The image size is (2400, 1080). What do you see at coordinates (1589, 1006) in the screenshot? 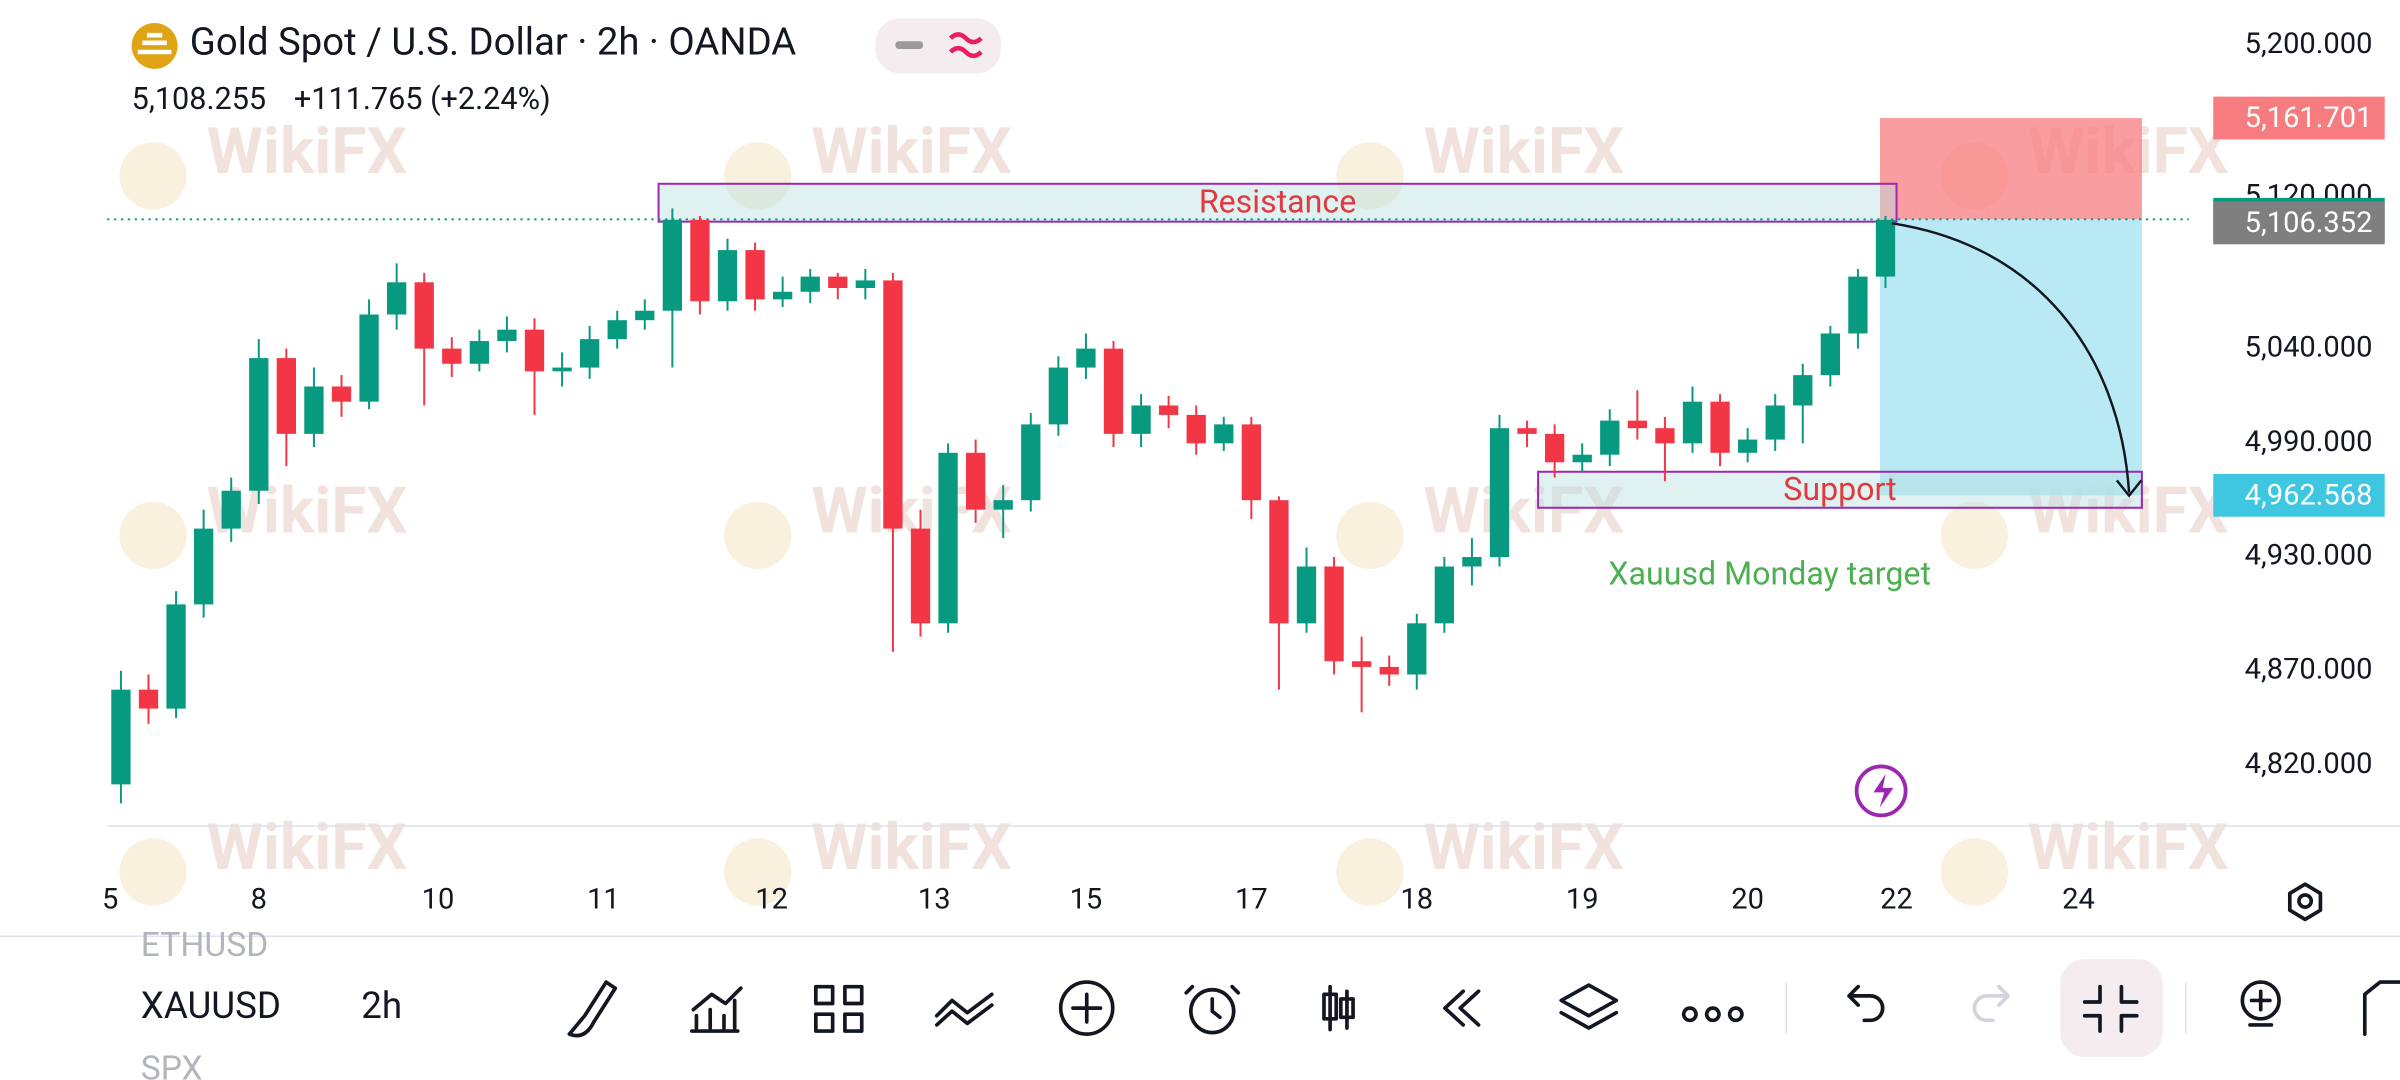
I see `layers` at bounding box center [1589, 1006].